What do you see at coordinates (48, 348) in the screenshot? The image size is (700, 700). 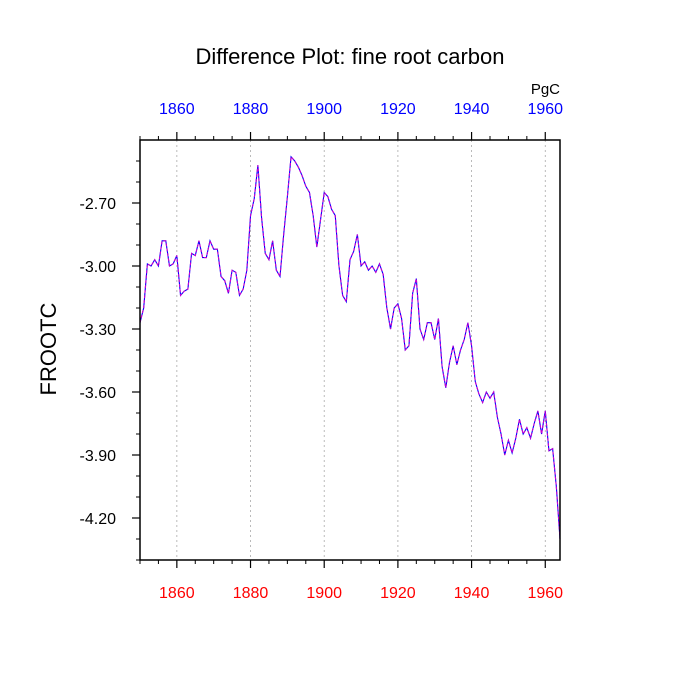 I see `y-axis-label: FROOTC` at bounding box center [48, 348].